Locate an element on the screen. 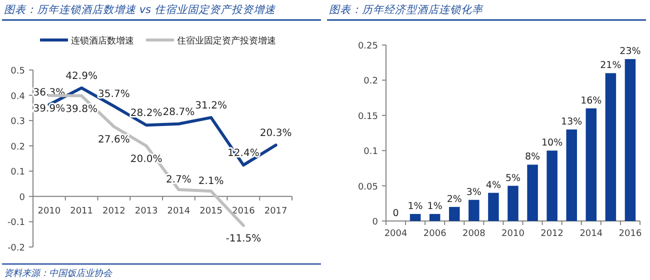  data-label: -11.5% is located at coordinates (244, 239).